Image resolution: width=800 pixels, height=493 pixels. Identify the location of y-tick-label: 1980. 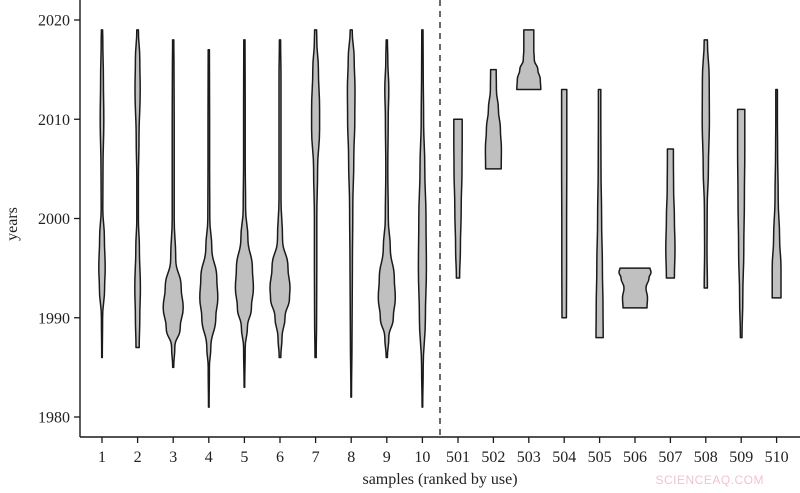
(54, 418).